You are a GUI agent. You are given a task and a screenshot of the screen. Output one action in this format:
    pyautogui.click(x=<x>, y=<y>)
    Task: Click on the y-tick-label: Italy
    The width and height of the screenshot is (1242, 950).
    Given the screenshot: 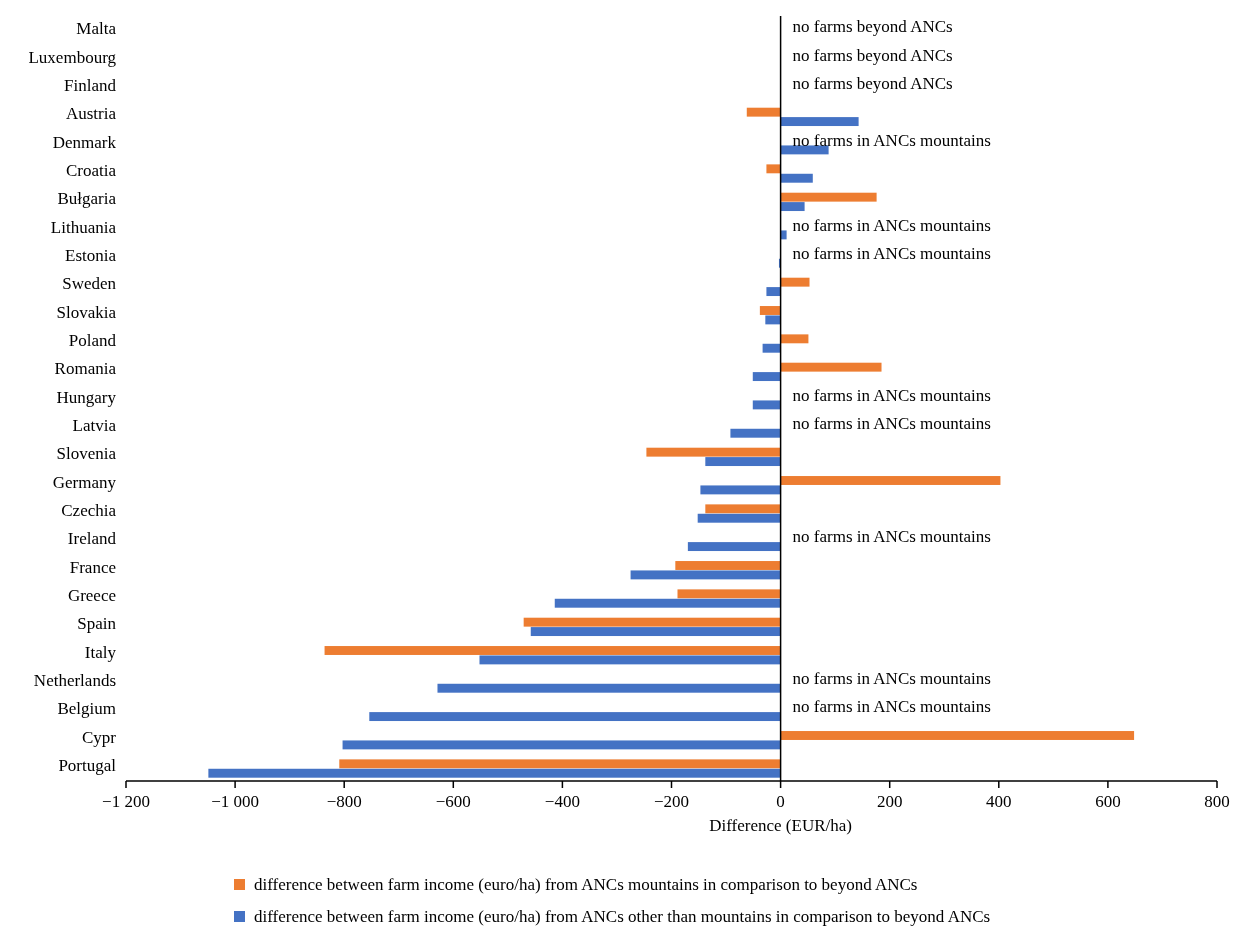 What is the action you would take?
    pyautogui.click(x=100, y=652)
    